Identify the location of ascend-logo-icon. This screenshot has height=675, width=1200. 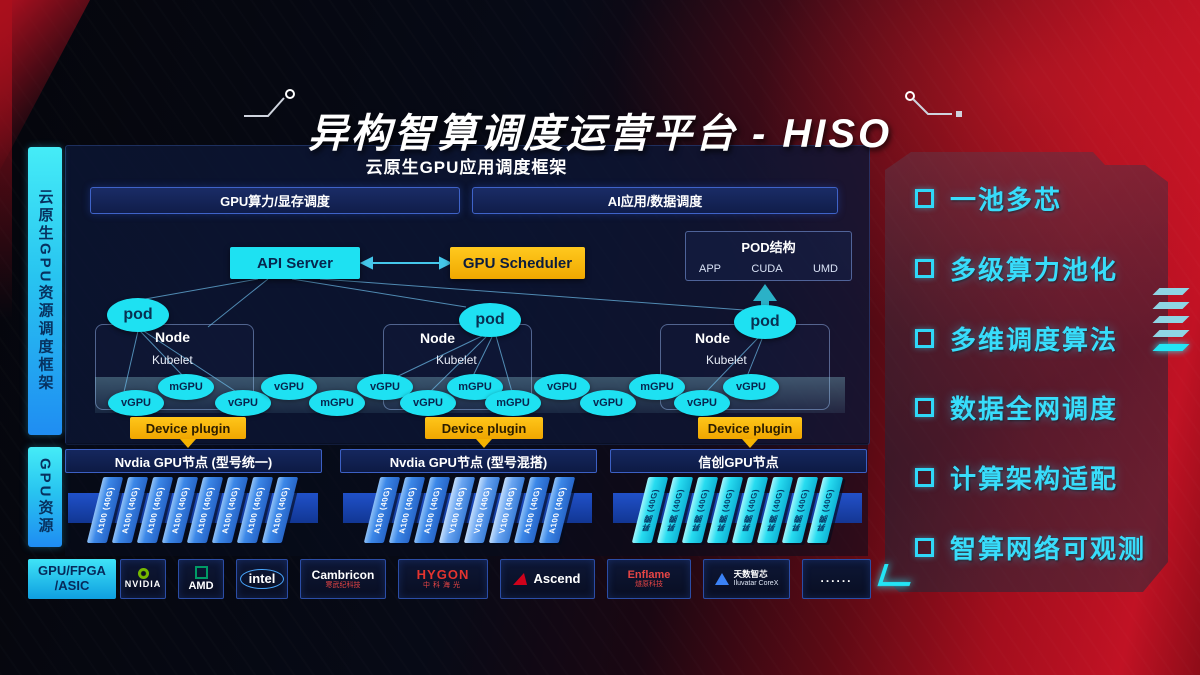
(521, 579).